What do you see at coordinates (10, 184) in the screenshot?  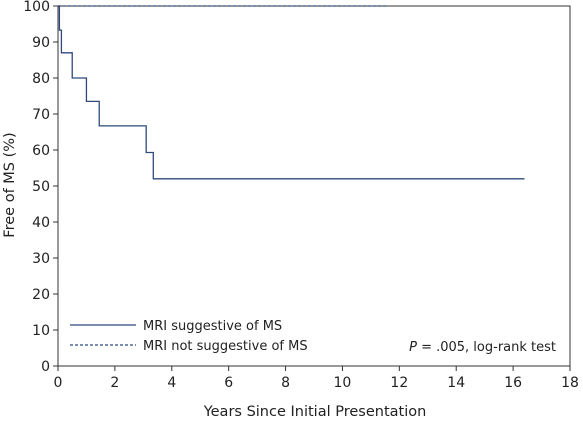 I see `y-axis-label: Free of MS (%)` at bounding box center [10, 184].